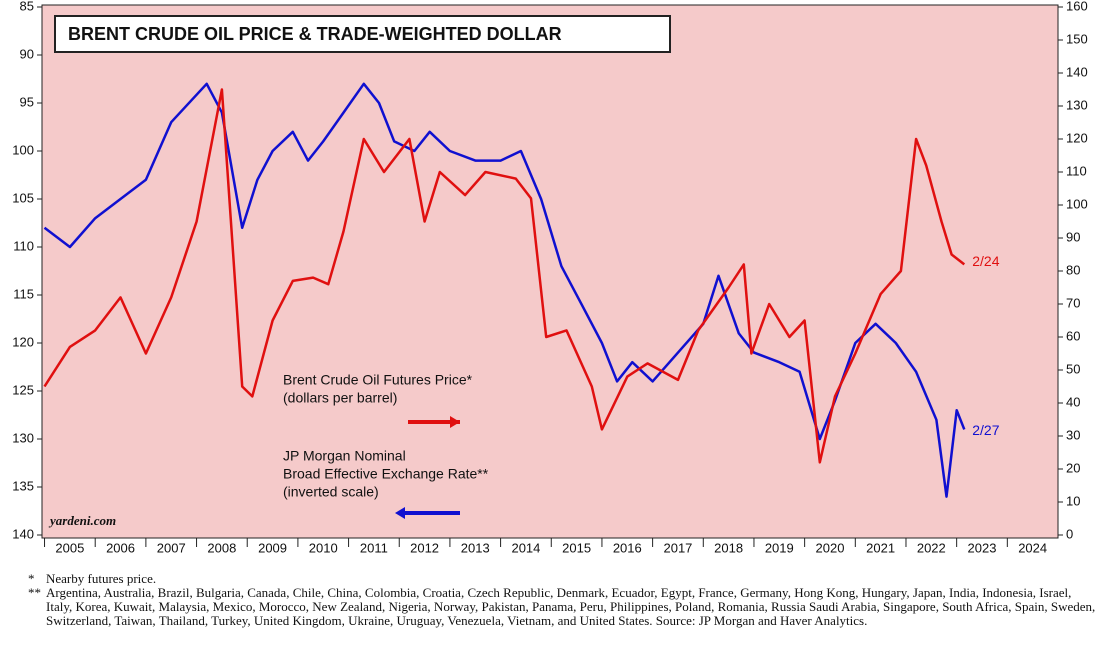 The width and height of the screenshot is (1105, 663). I want to click on y-tick-label: 140, so click(23, 533).